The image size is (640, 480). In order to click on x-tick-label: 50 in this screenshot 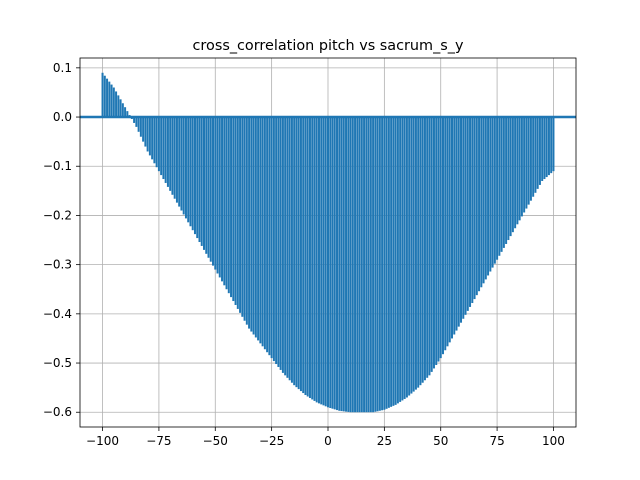, I will do `click(440, 441)`.